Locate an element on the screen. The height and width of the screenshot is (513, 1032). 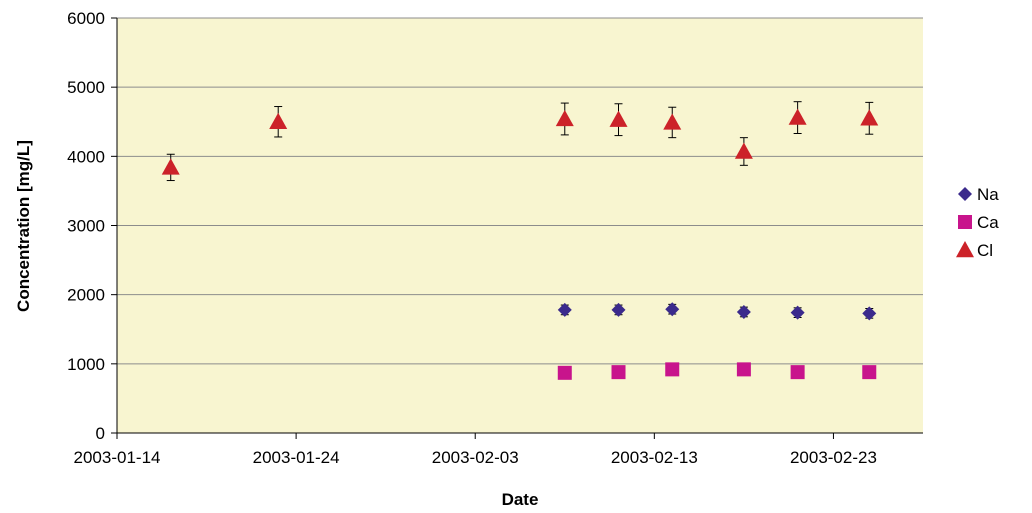
y-tick-label: 6000 is located at coordinates (86, 18).